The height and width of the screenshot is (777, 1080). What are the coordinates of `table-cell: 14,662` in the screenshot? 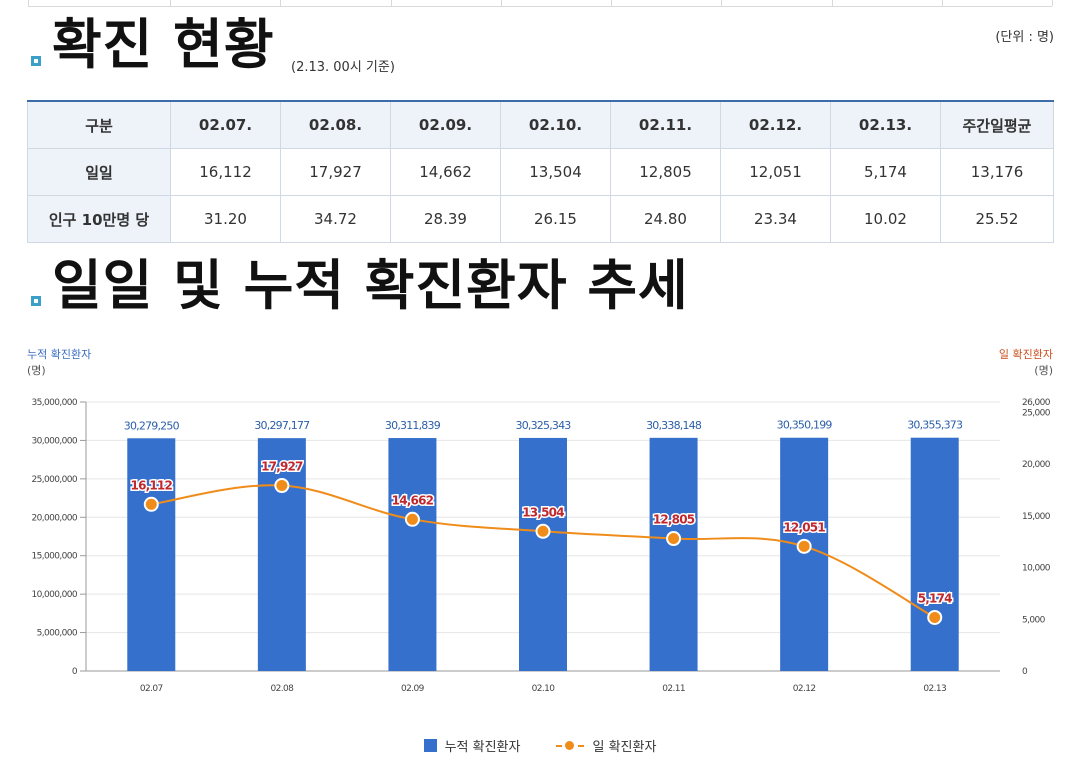 It's located at (445, 172).